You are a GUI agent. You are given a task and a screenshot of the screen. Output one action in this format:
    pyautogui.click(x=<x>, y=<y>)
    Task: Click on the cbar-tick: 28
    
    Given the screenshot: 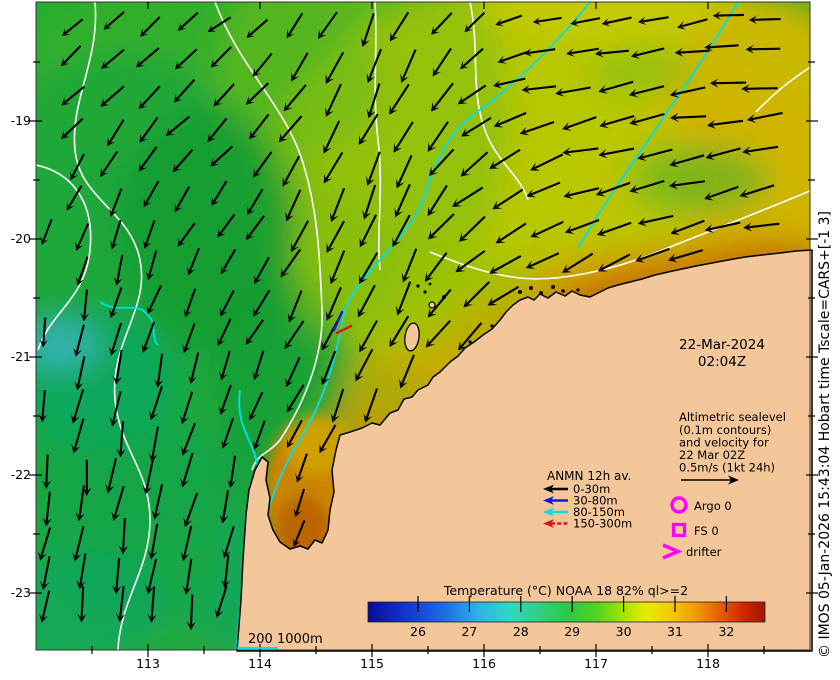 What is the action you would take?
    pyautogui.click(x=521, y=631)
    